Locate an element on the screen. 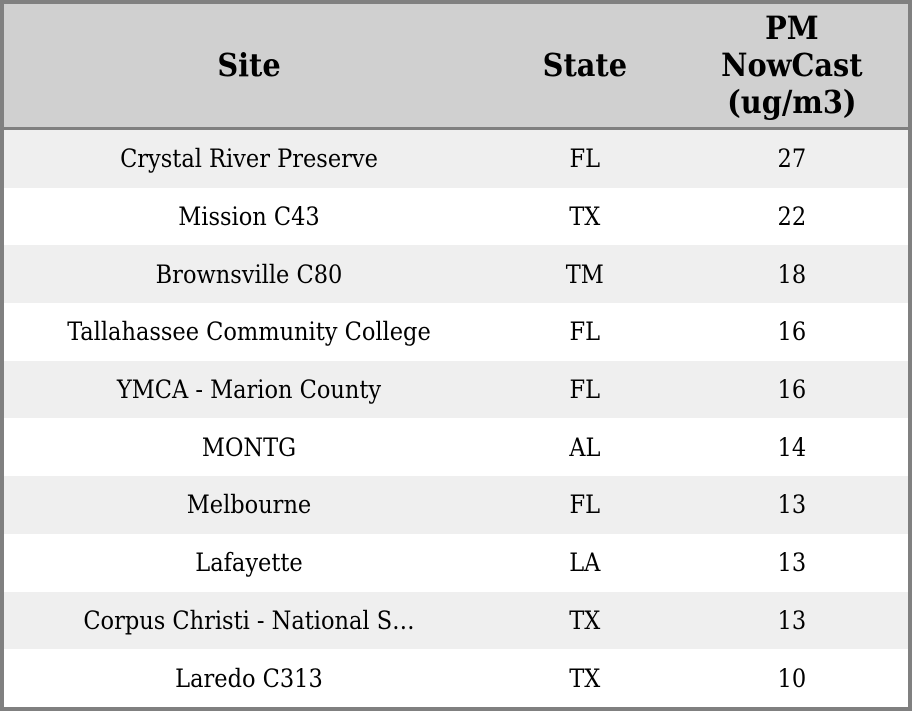  table-row: Mission C43 TX 22 is located at coordinates (456, 216).